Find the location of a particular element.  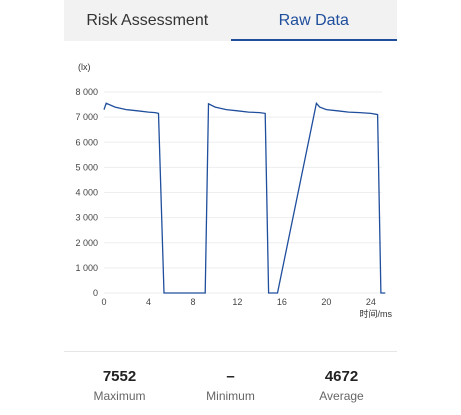

x-tick-label: 8 is located at coordinates (192, 302).